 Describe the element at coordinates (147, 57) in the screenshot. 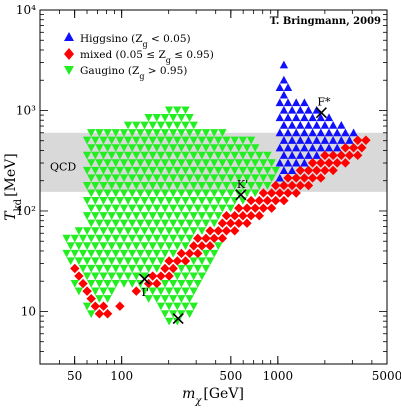

I see `legend-label-mixed: mixed (0.05 ≤ Zg ≤ 0.95)` at that location.